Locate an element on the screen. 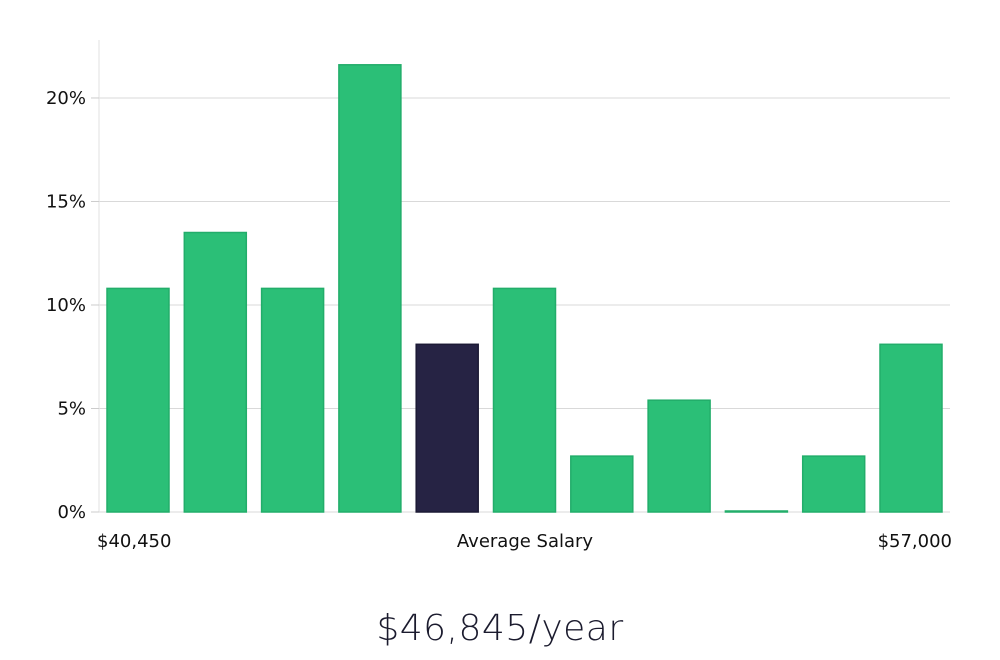 This screenshot has width=1000, height=660. y-tick-label: 0% is located at coordinates (71, 512).